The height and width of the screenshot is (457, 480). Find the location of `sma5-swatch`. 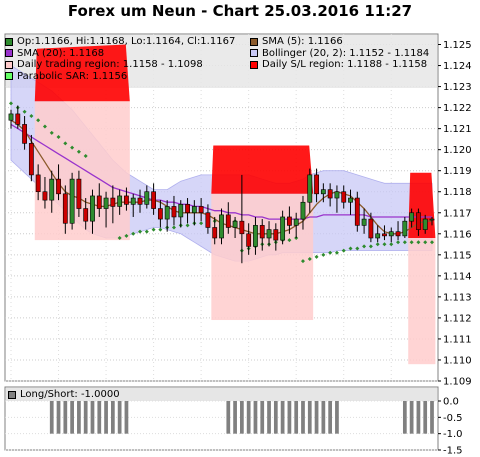

sma5-swatch is located at coordinates (254, 41).